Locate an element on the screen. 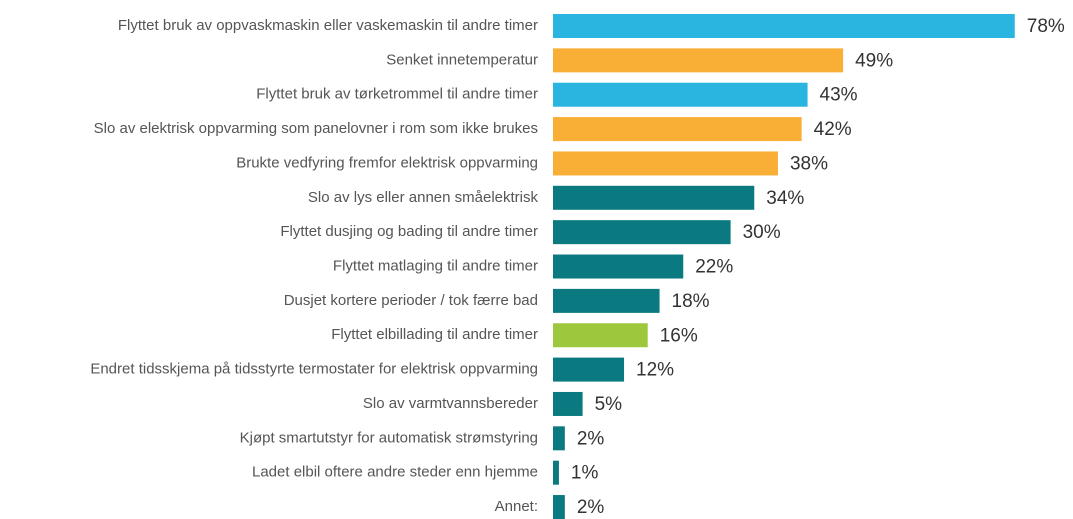 This screenshot has height=519, width=1073. value-label: 43% is located at coordinates (839, 95).